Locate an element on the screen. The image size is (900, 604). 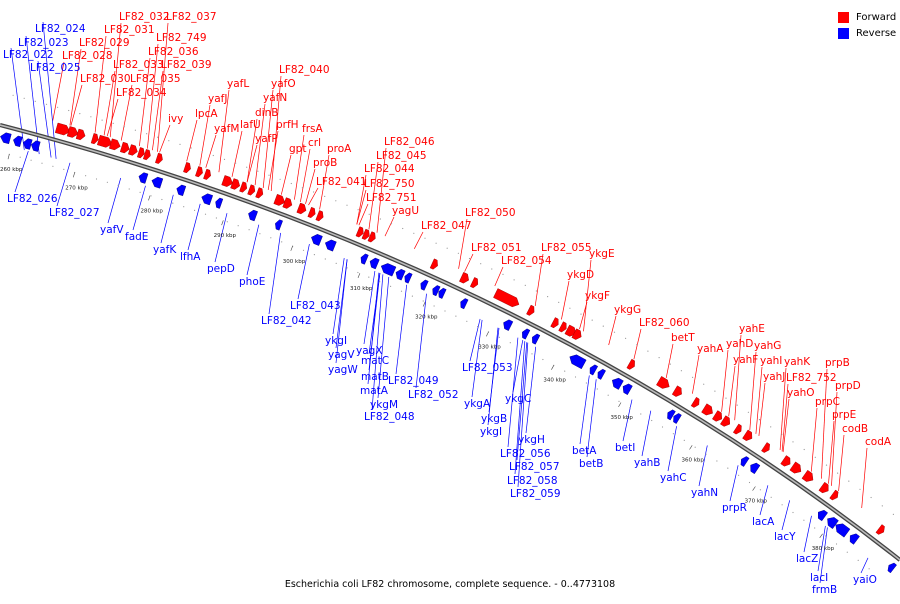
forward-gene-label: LF82_060 is located at coordinates (664, 323).